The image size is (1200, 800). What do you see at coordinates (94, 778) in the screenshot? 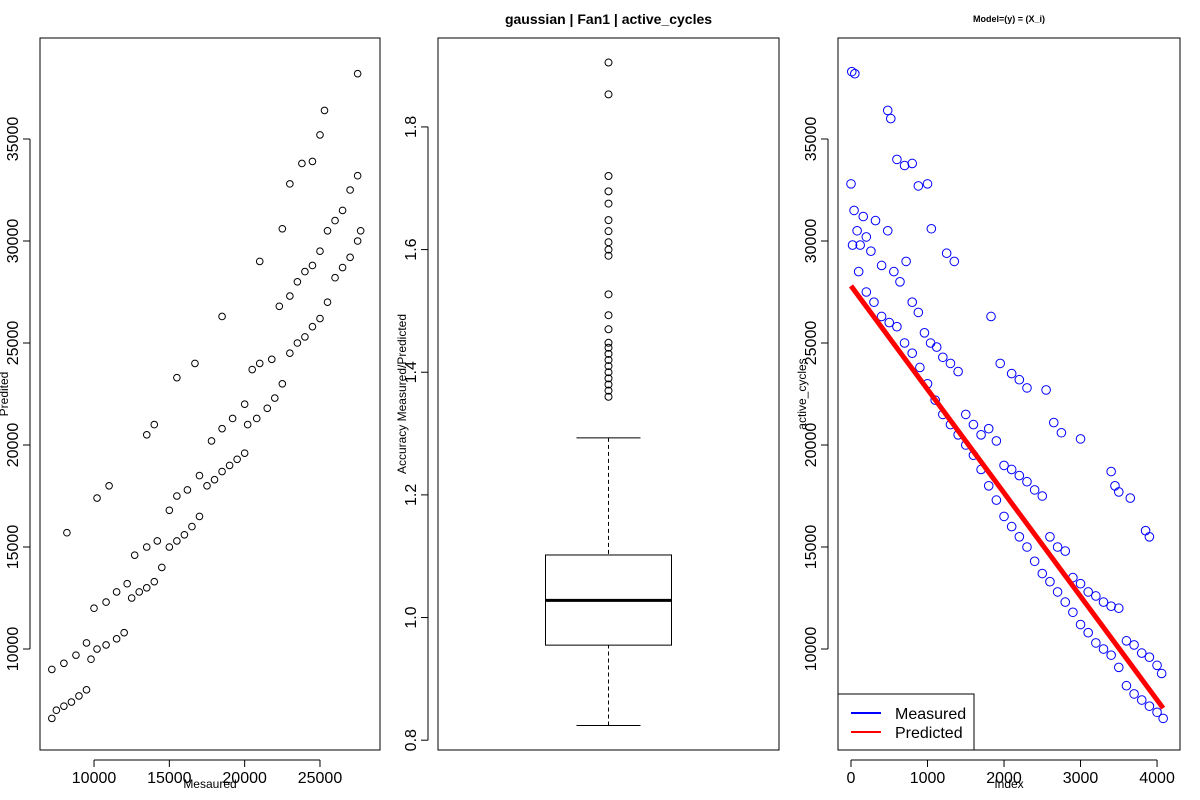
I see `x-tick-label: 10000` at bounding box center [94, 778].